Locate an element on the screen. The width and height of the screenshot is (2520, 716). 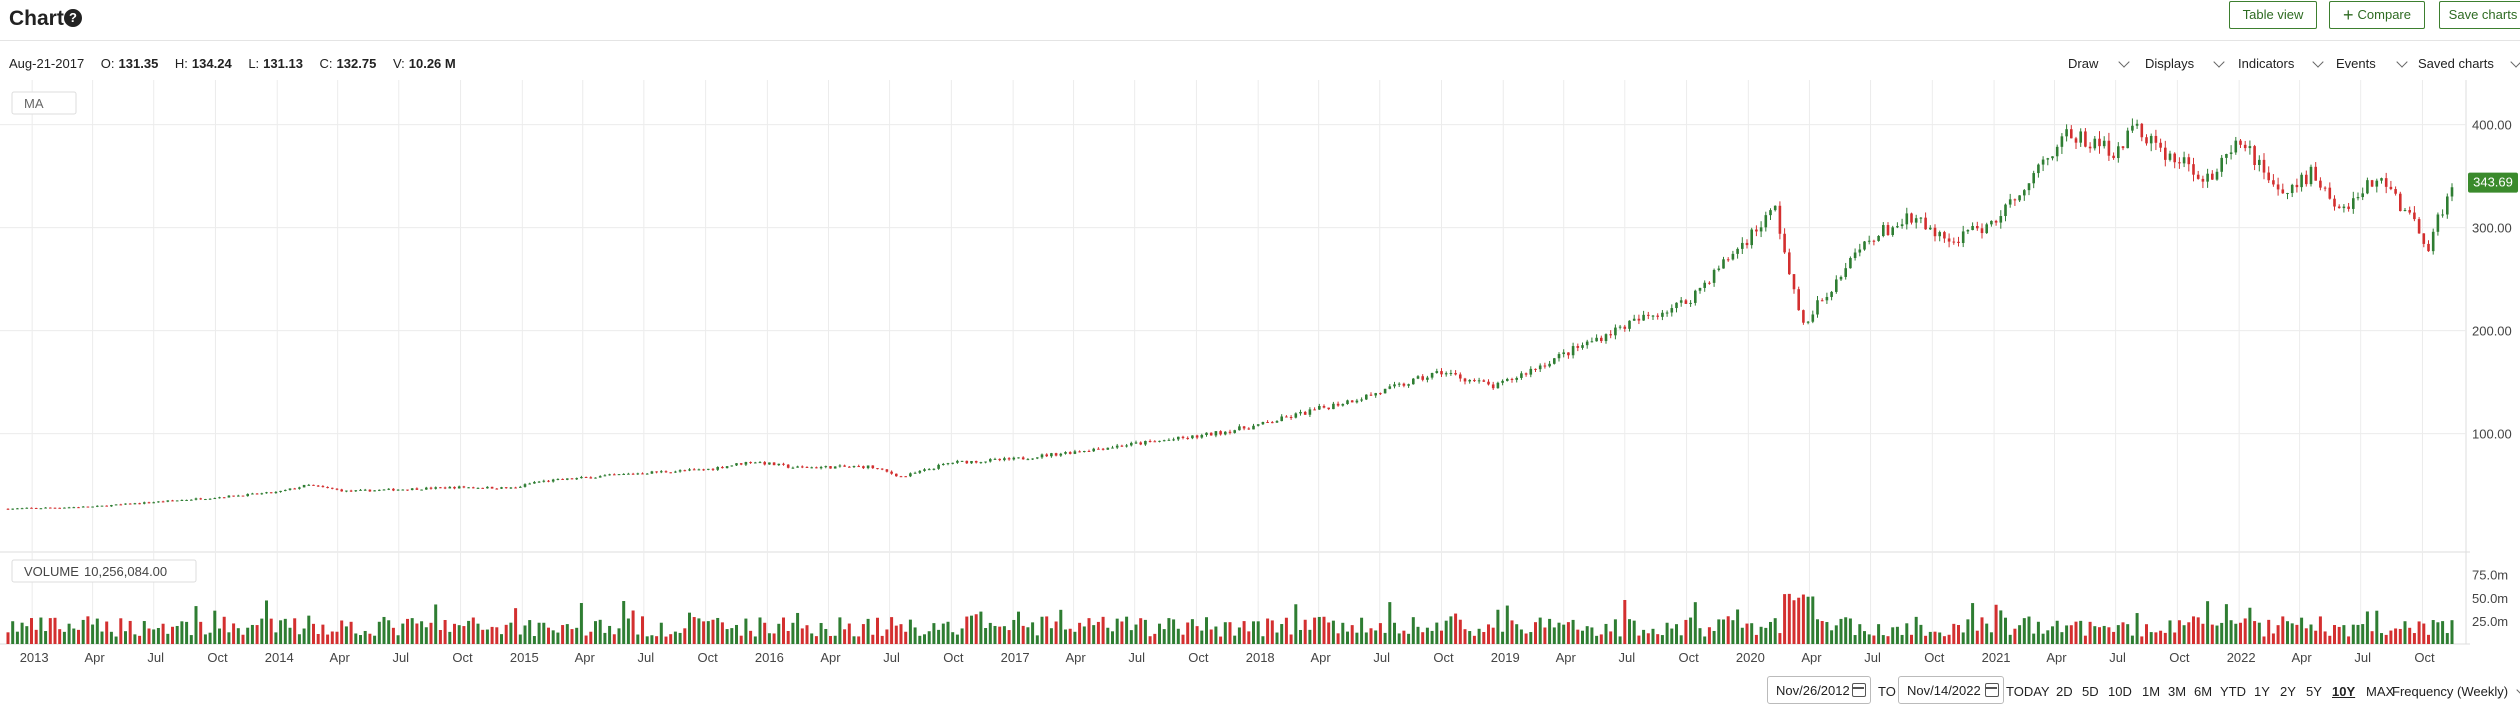
range-max: MAX is located at coordinates (2380, 691).